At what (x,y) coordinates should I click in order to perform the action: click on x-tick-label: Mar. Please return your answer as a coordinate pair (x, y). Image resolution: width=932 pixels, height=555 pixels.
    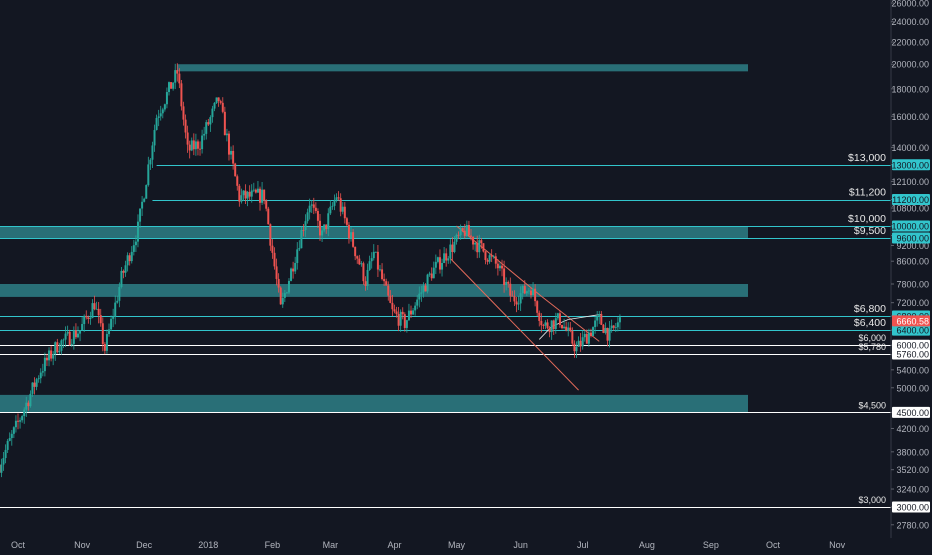
    Looking at the image, I should click on (331, 545).